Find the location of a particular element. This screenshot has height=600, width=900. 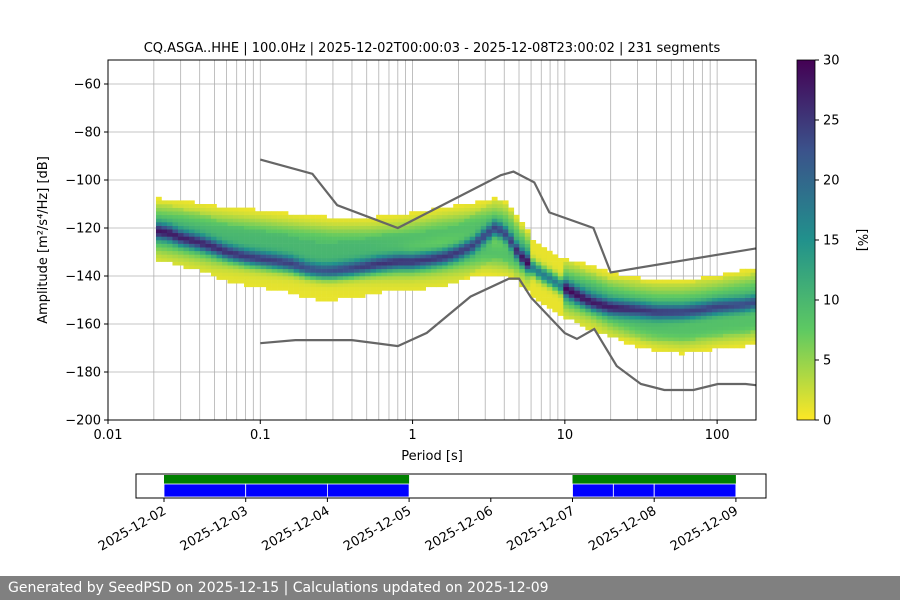

y-tick-label: −200 is located at coordinates (83, 421).